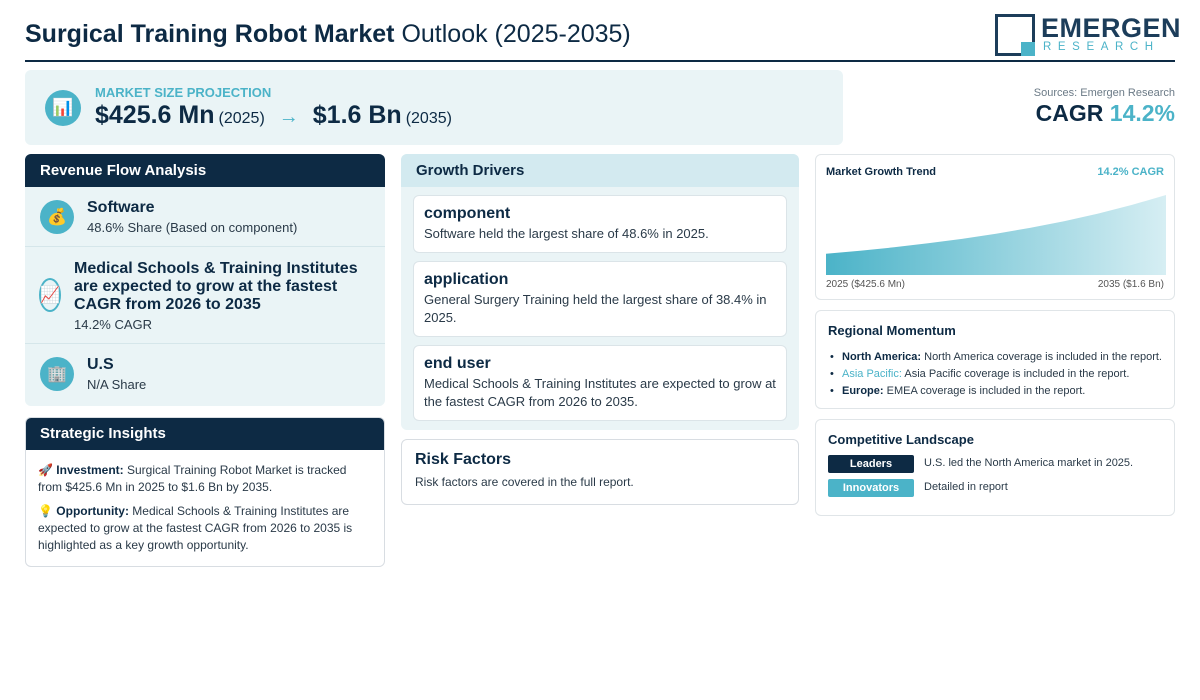 Image resolution: width=1200 pixels, height=700 pixels. What do you see at coordinates (1130, 172) in the screenshot?
I see `trend-cagr: 14.2% CAGR` at bounding box center [1130, 172].